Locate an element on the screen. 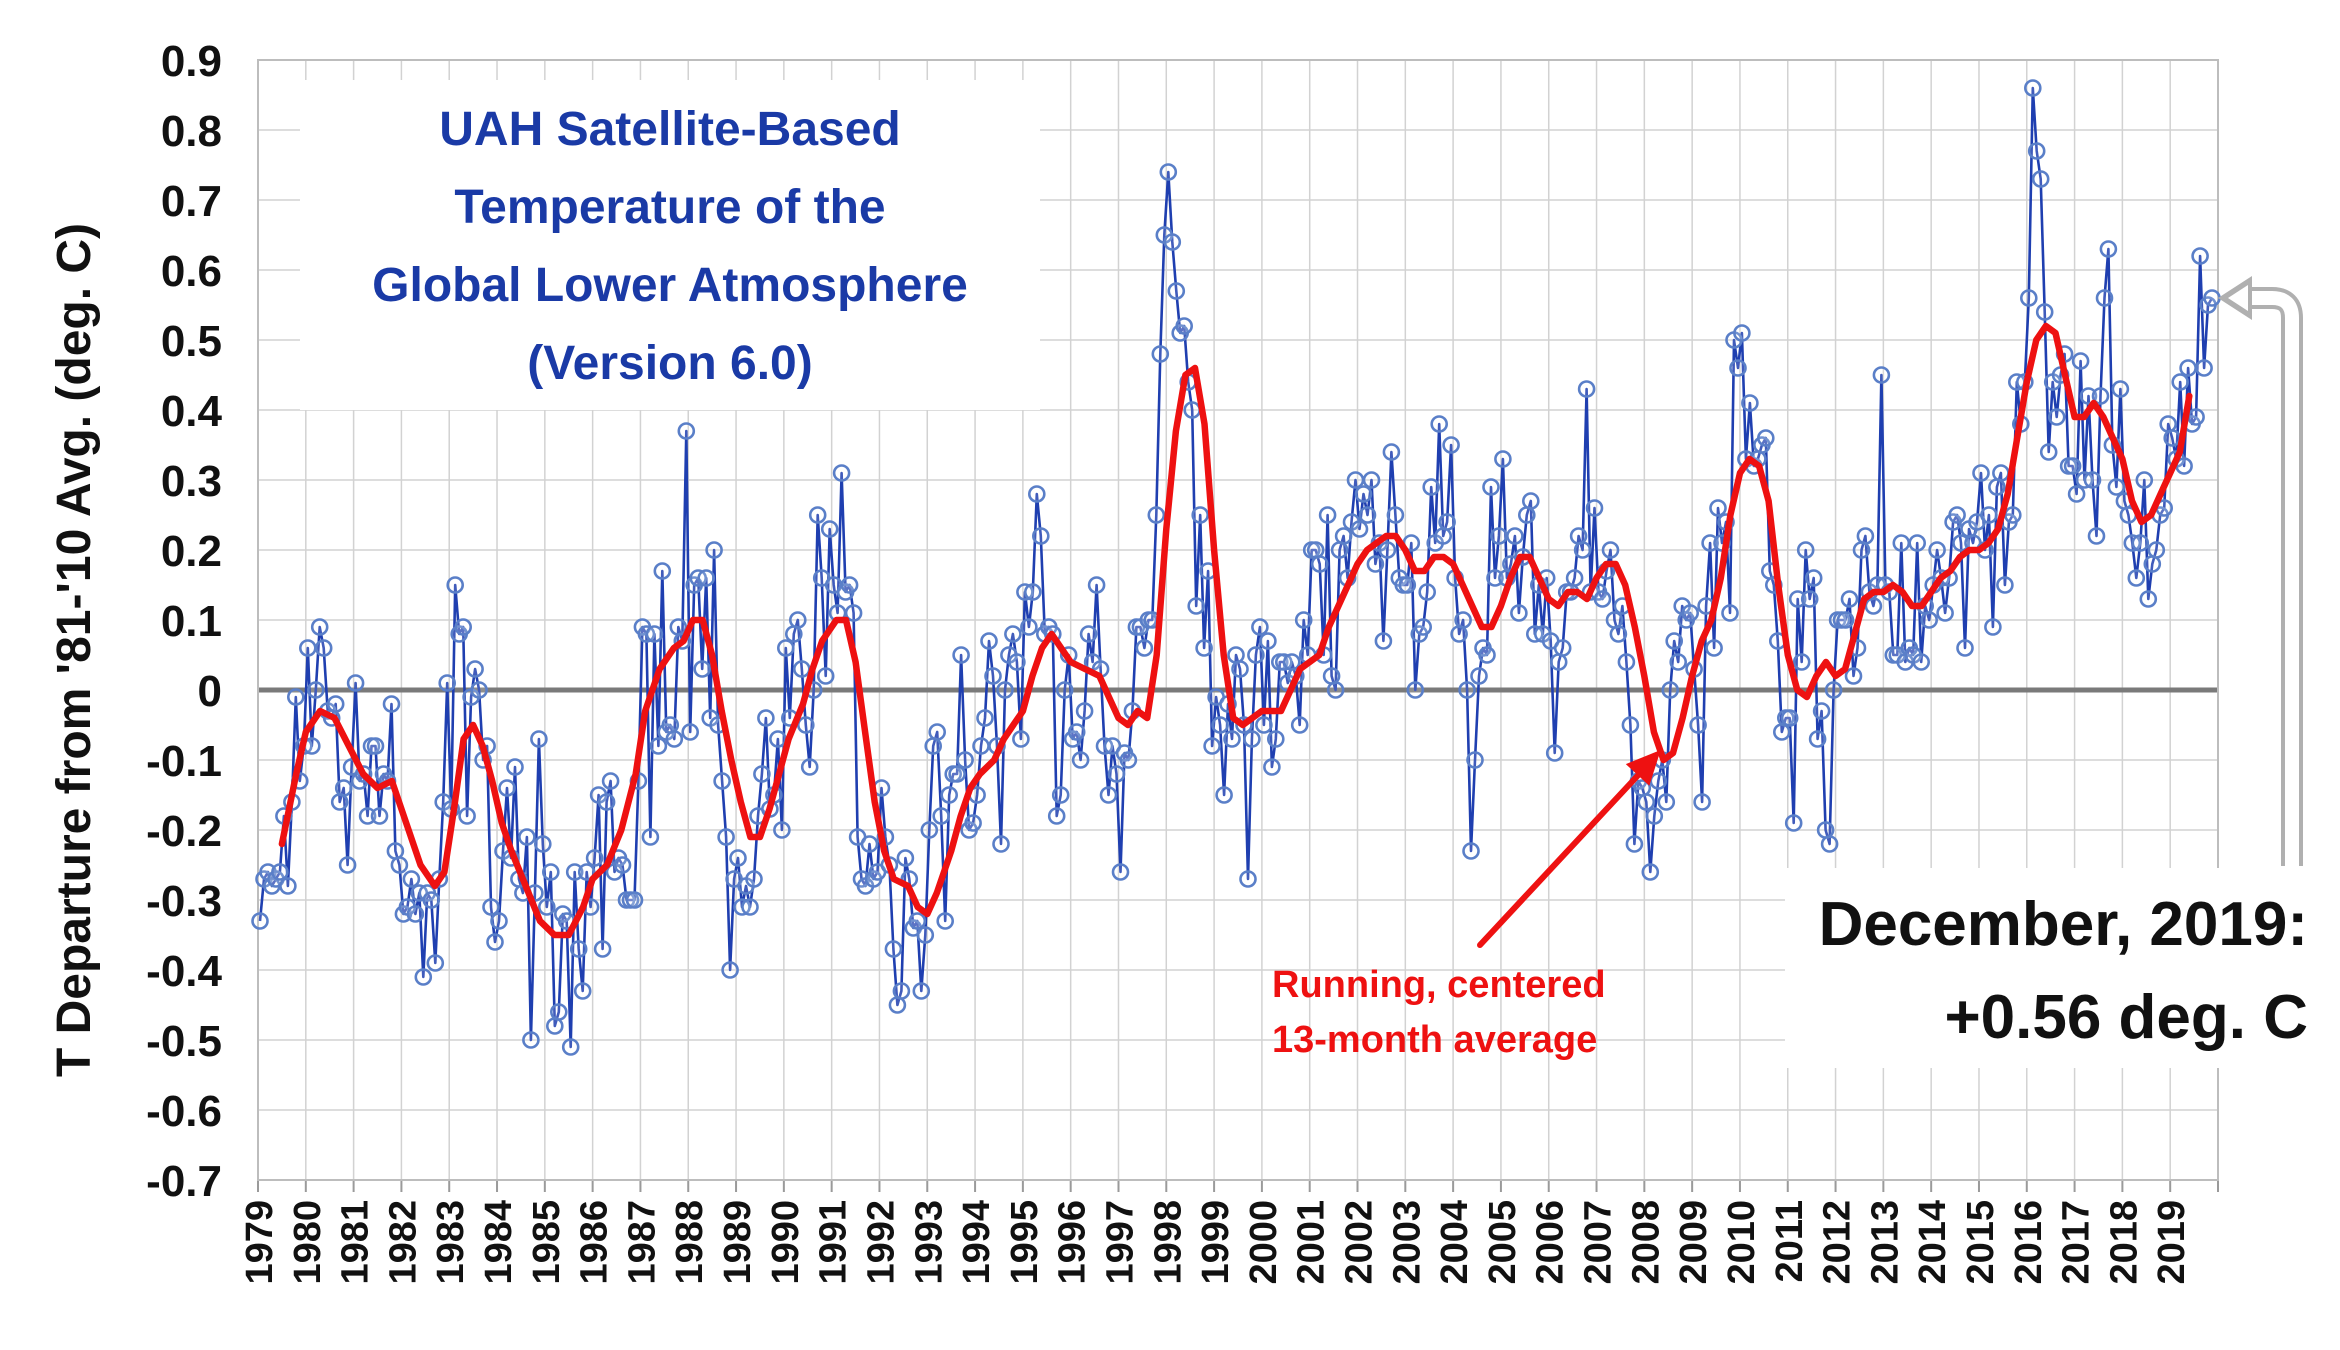 This screenshot has height=1350, width=2340. chart-title-line: (Version 6.0) is located at coordinates (669, 363).